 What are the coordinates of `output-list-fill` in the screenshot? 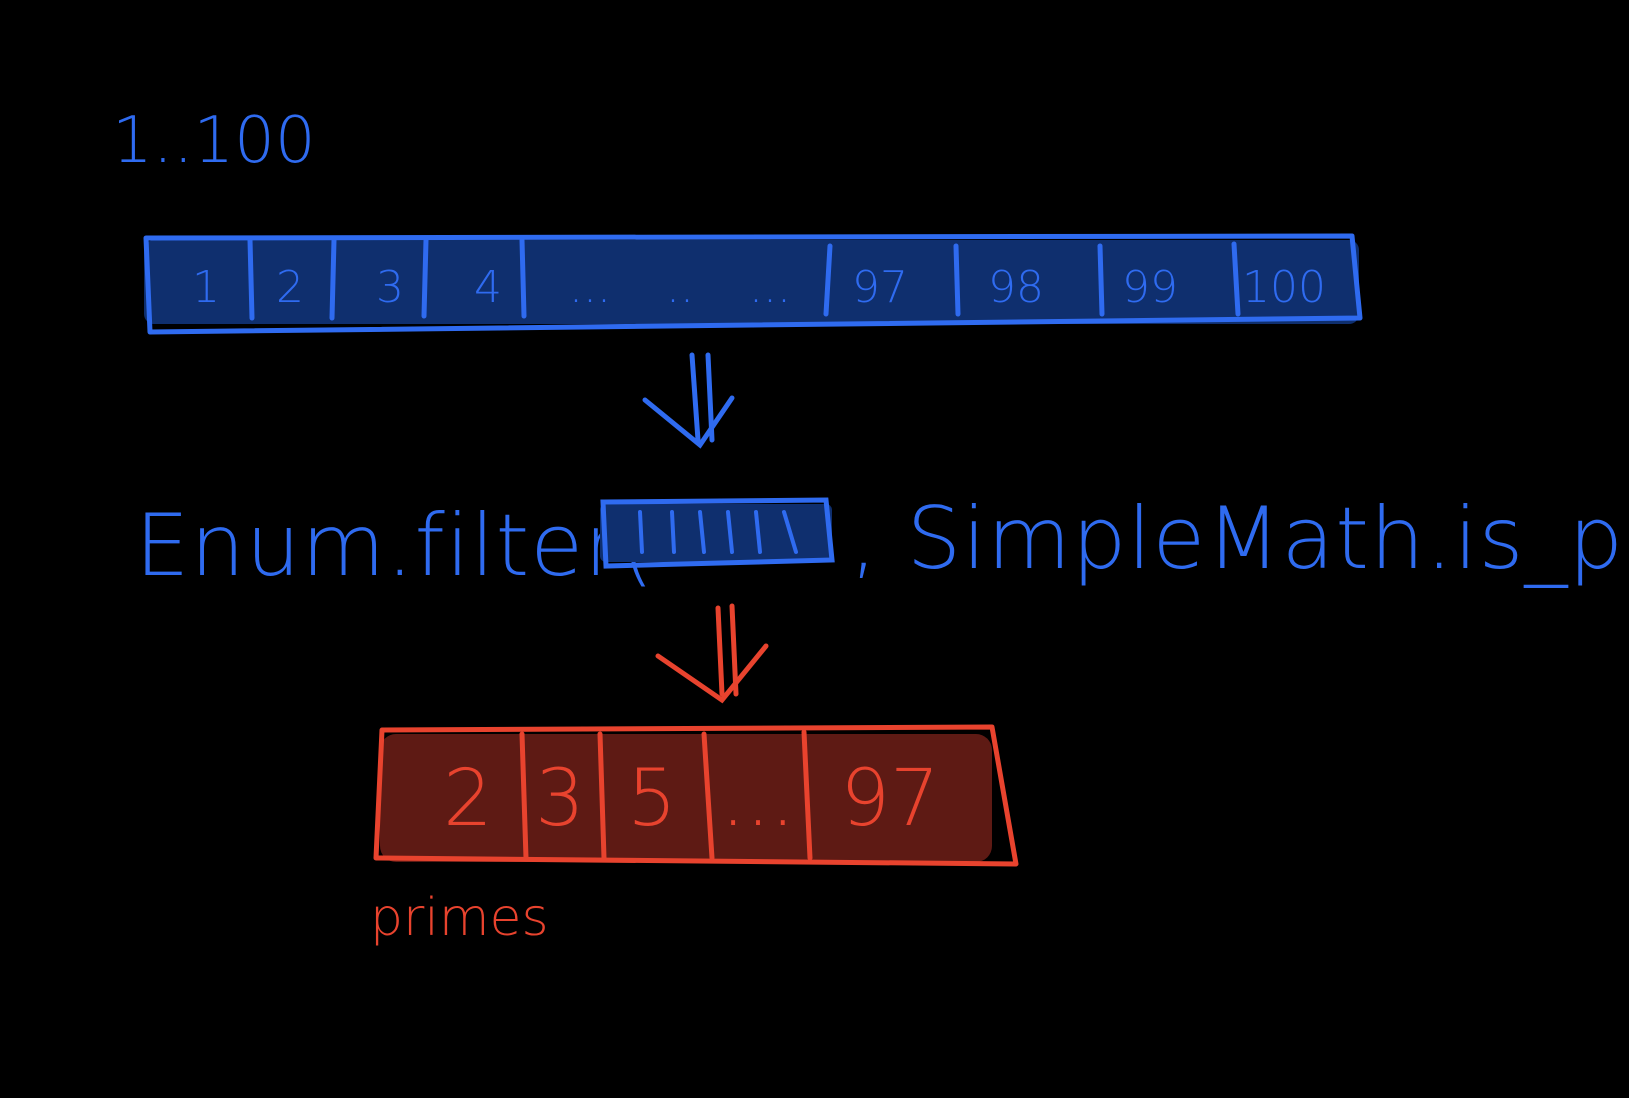 It's located at (686, 798).